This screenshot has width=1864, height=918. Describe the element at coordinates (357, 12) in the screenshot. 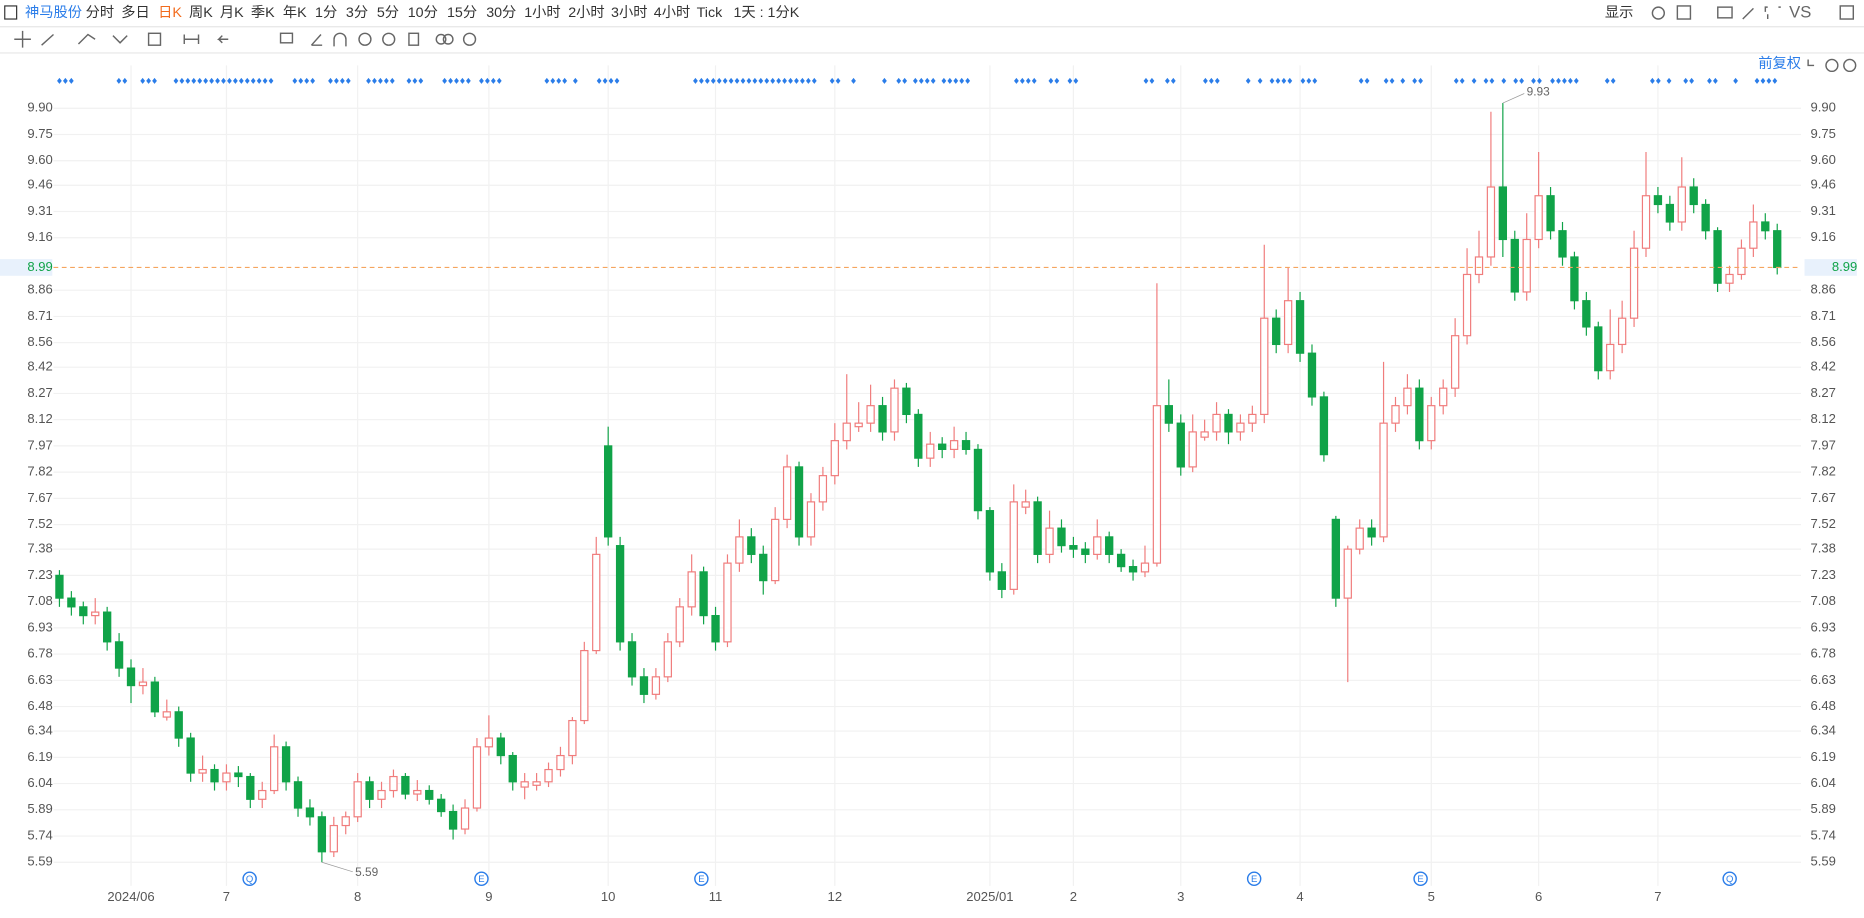

I see `period-tab: 3分` at that location.